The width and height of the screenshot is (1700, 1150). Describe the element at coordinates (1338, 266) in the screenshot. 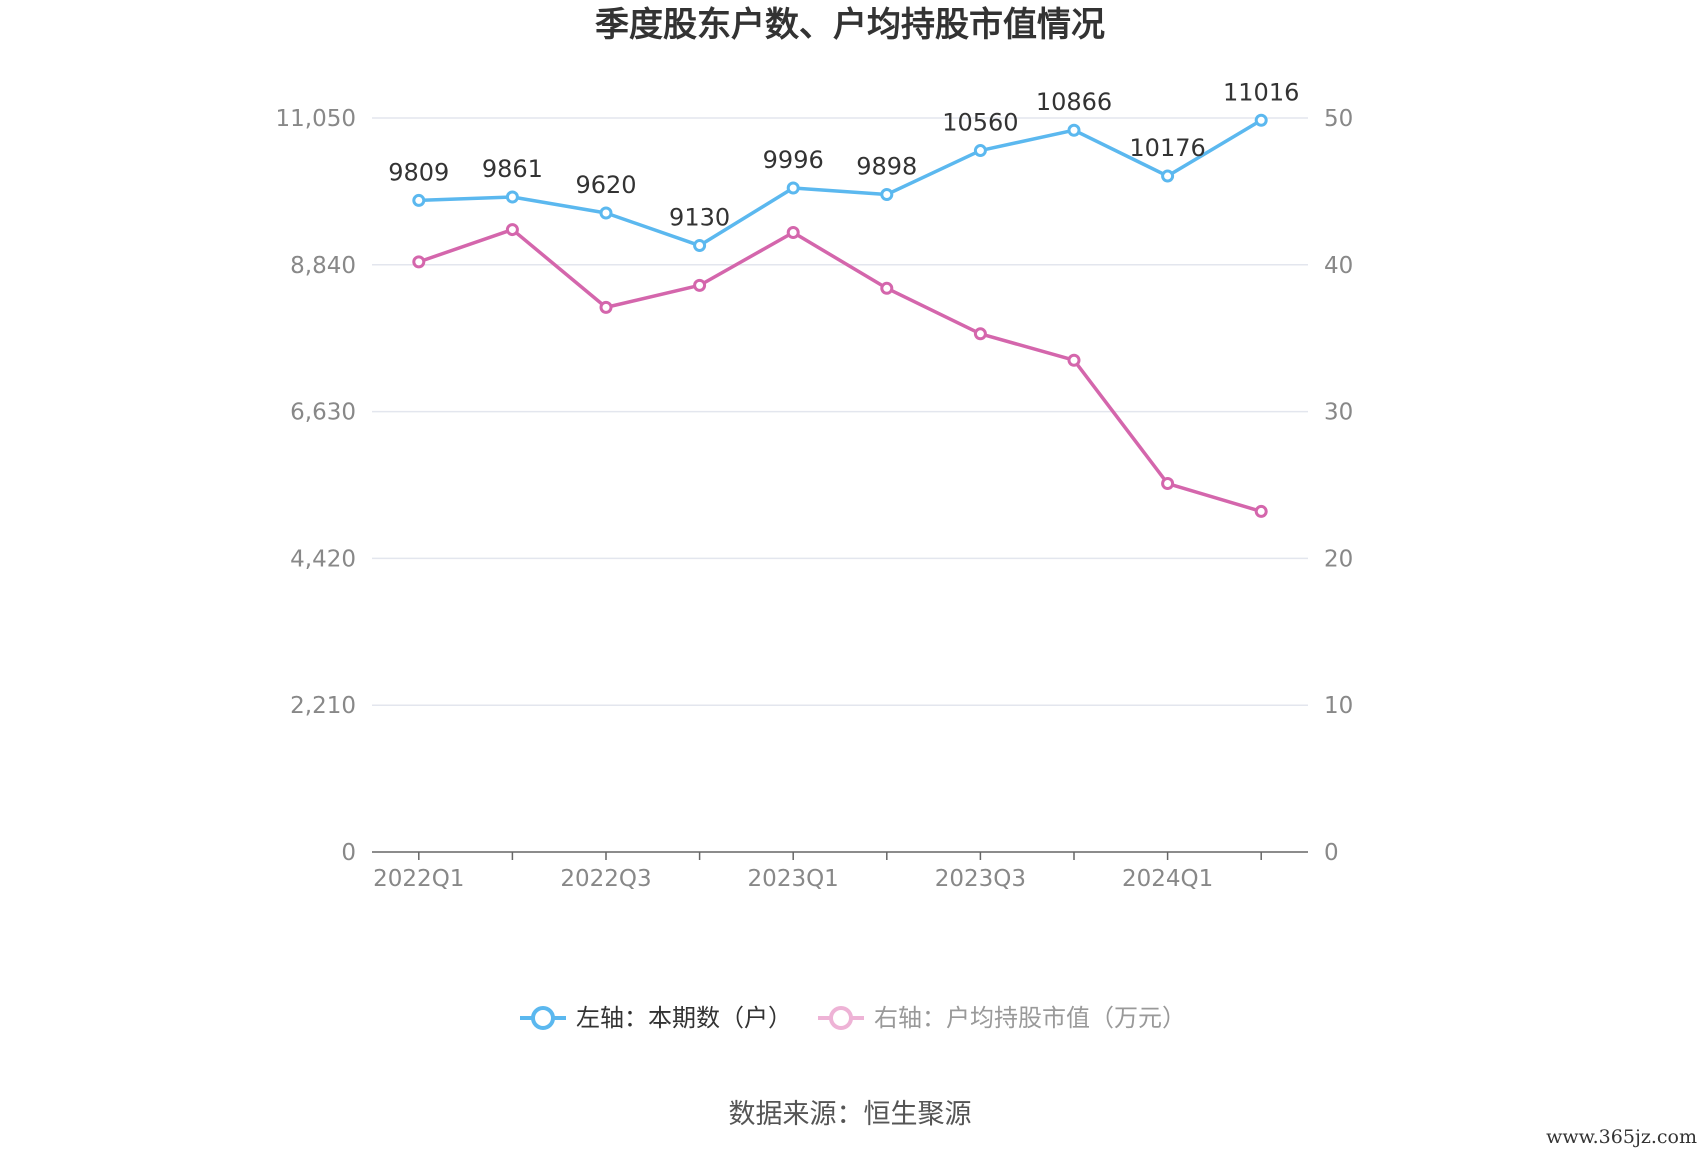

I see `y-right-tick-label: 40` at that location.